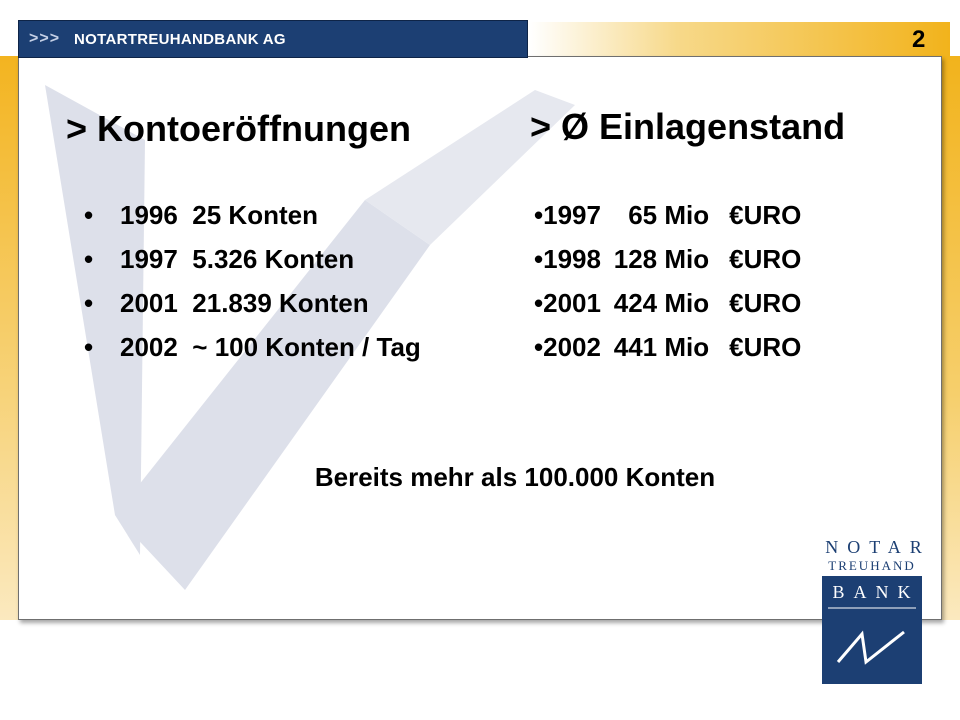  I want to click on bank-logo: NOTAR TREUHAND BANK, so click(872, 612).